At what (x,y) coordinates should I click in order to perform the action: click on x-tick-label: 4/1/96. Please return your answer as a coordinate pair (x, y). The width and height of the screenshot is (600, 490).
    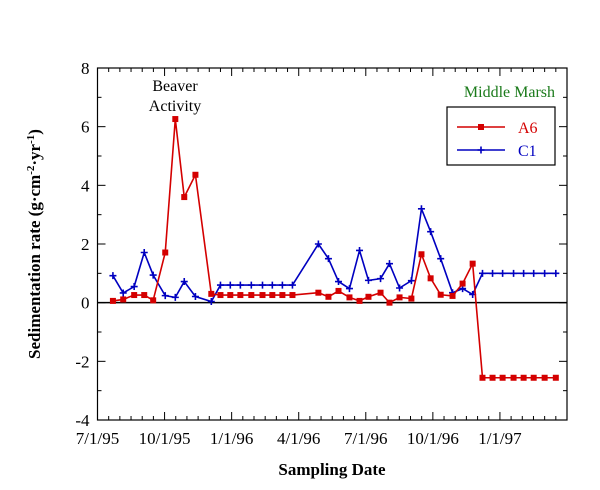
    Looking at the image, I should click on (298, 438).